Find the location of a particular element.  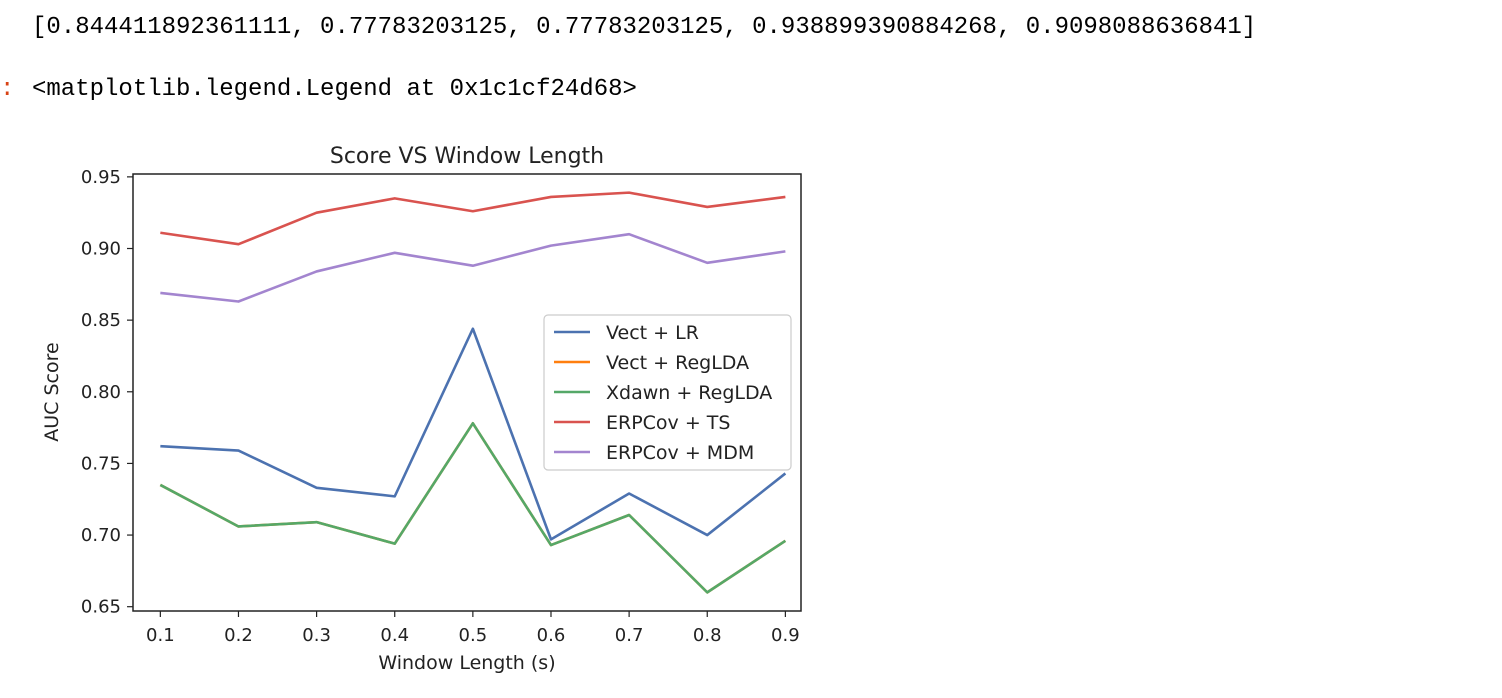

x-tick-label: 0.6 is located at coordinates (551, 635).